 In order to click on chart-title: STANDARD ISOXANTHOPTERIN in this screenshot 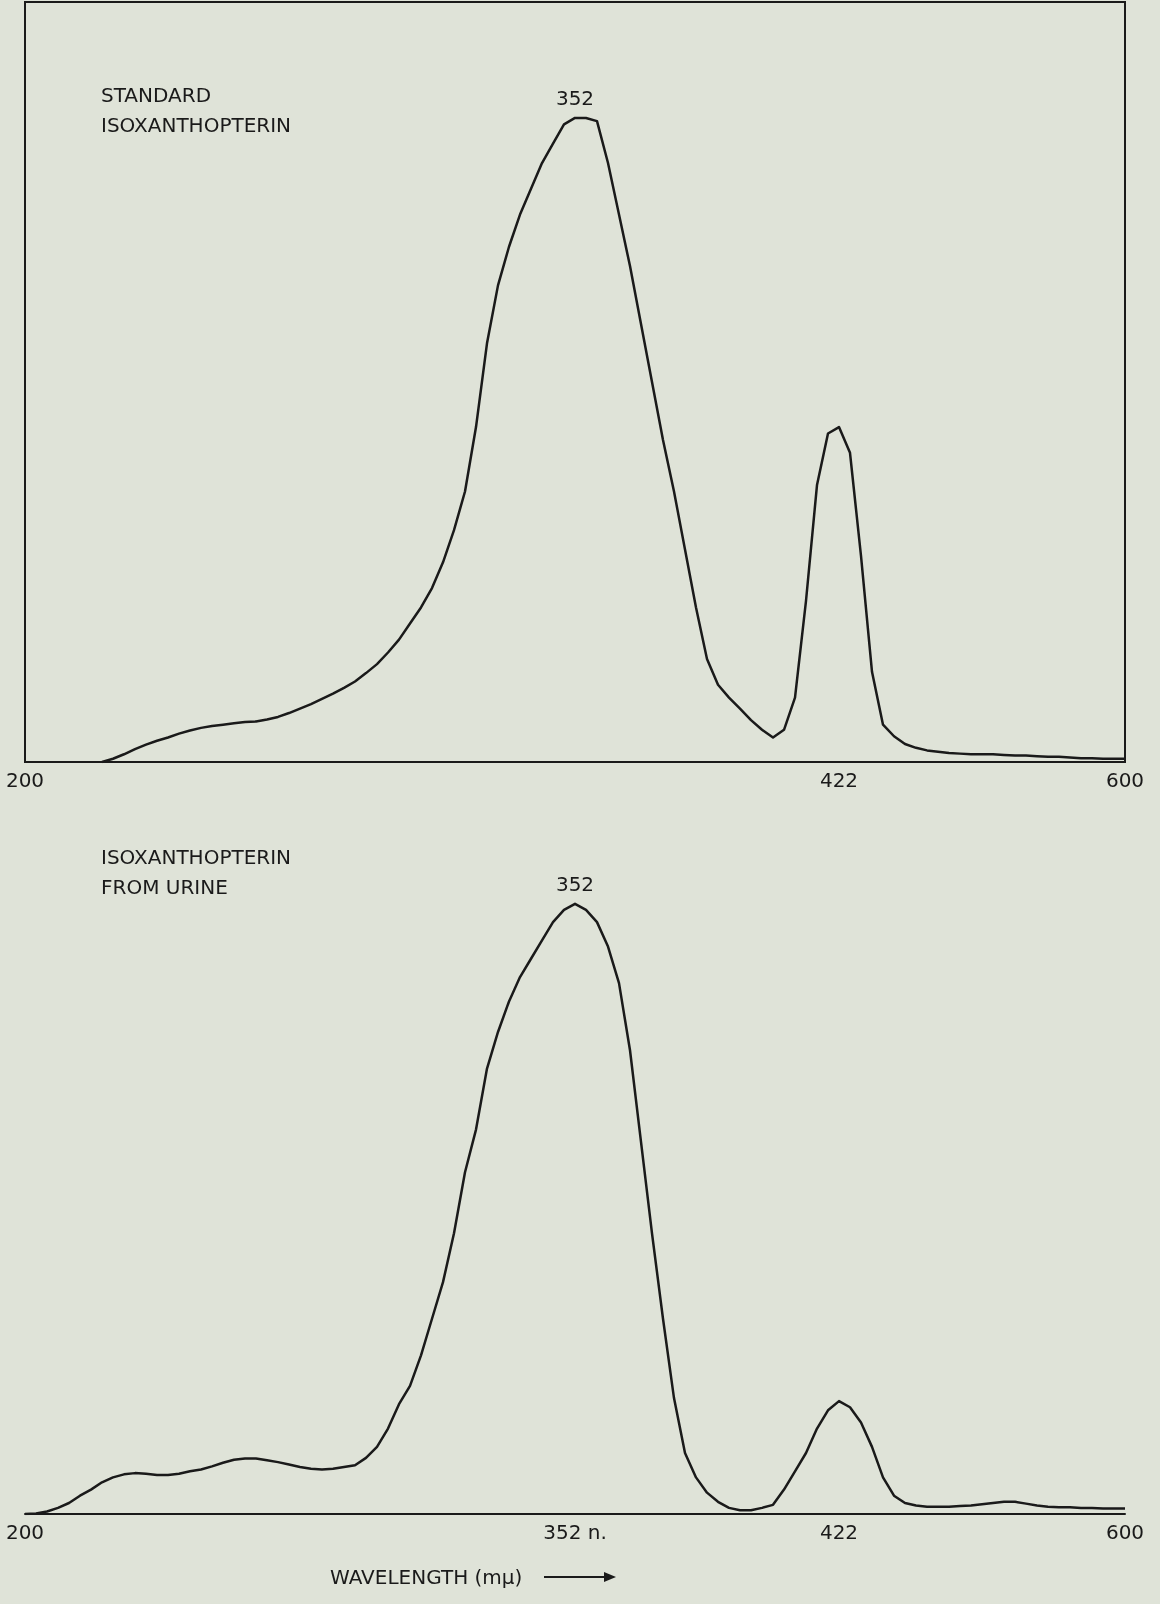, I will do `click(196, 110)`.